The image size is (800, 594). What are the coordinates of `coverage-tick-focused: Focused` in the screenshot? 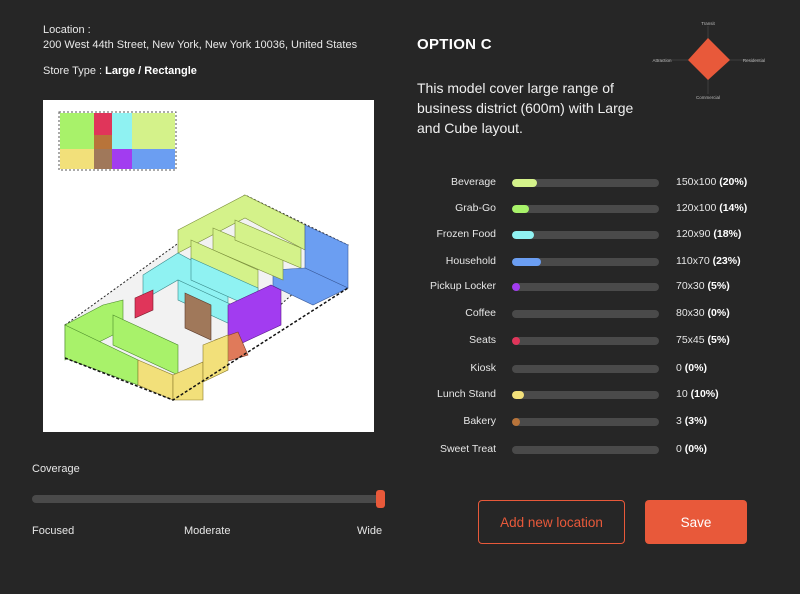 It's located at (53, 531).